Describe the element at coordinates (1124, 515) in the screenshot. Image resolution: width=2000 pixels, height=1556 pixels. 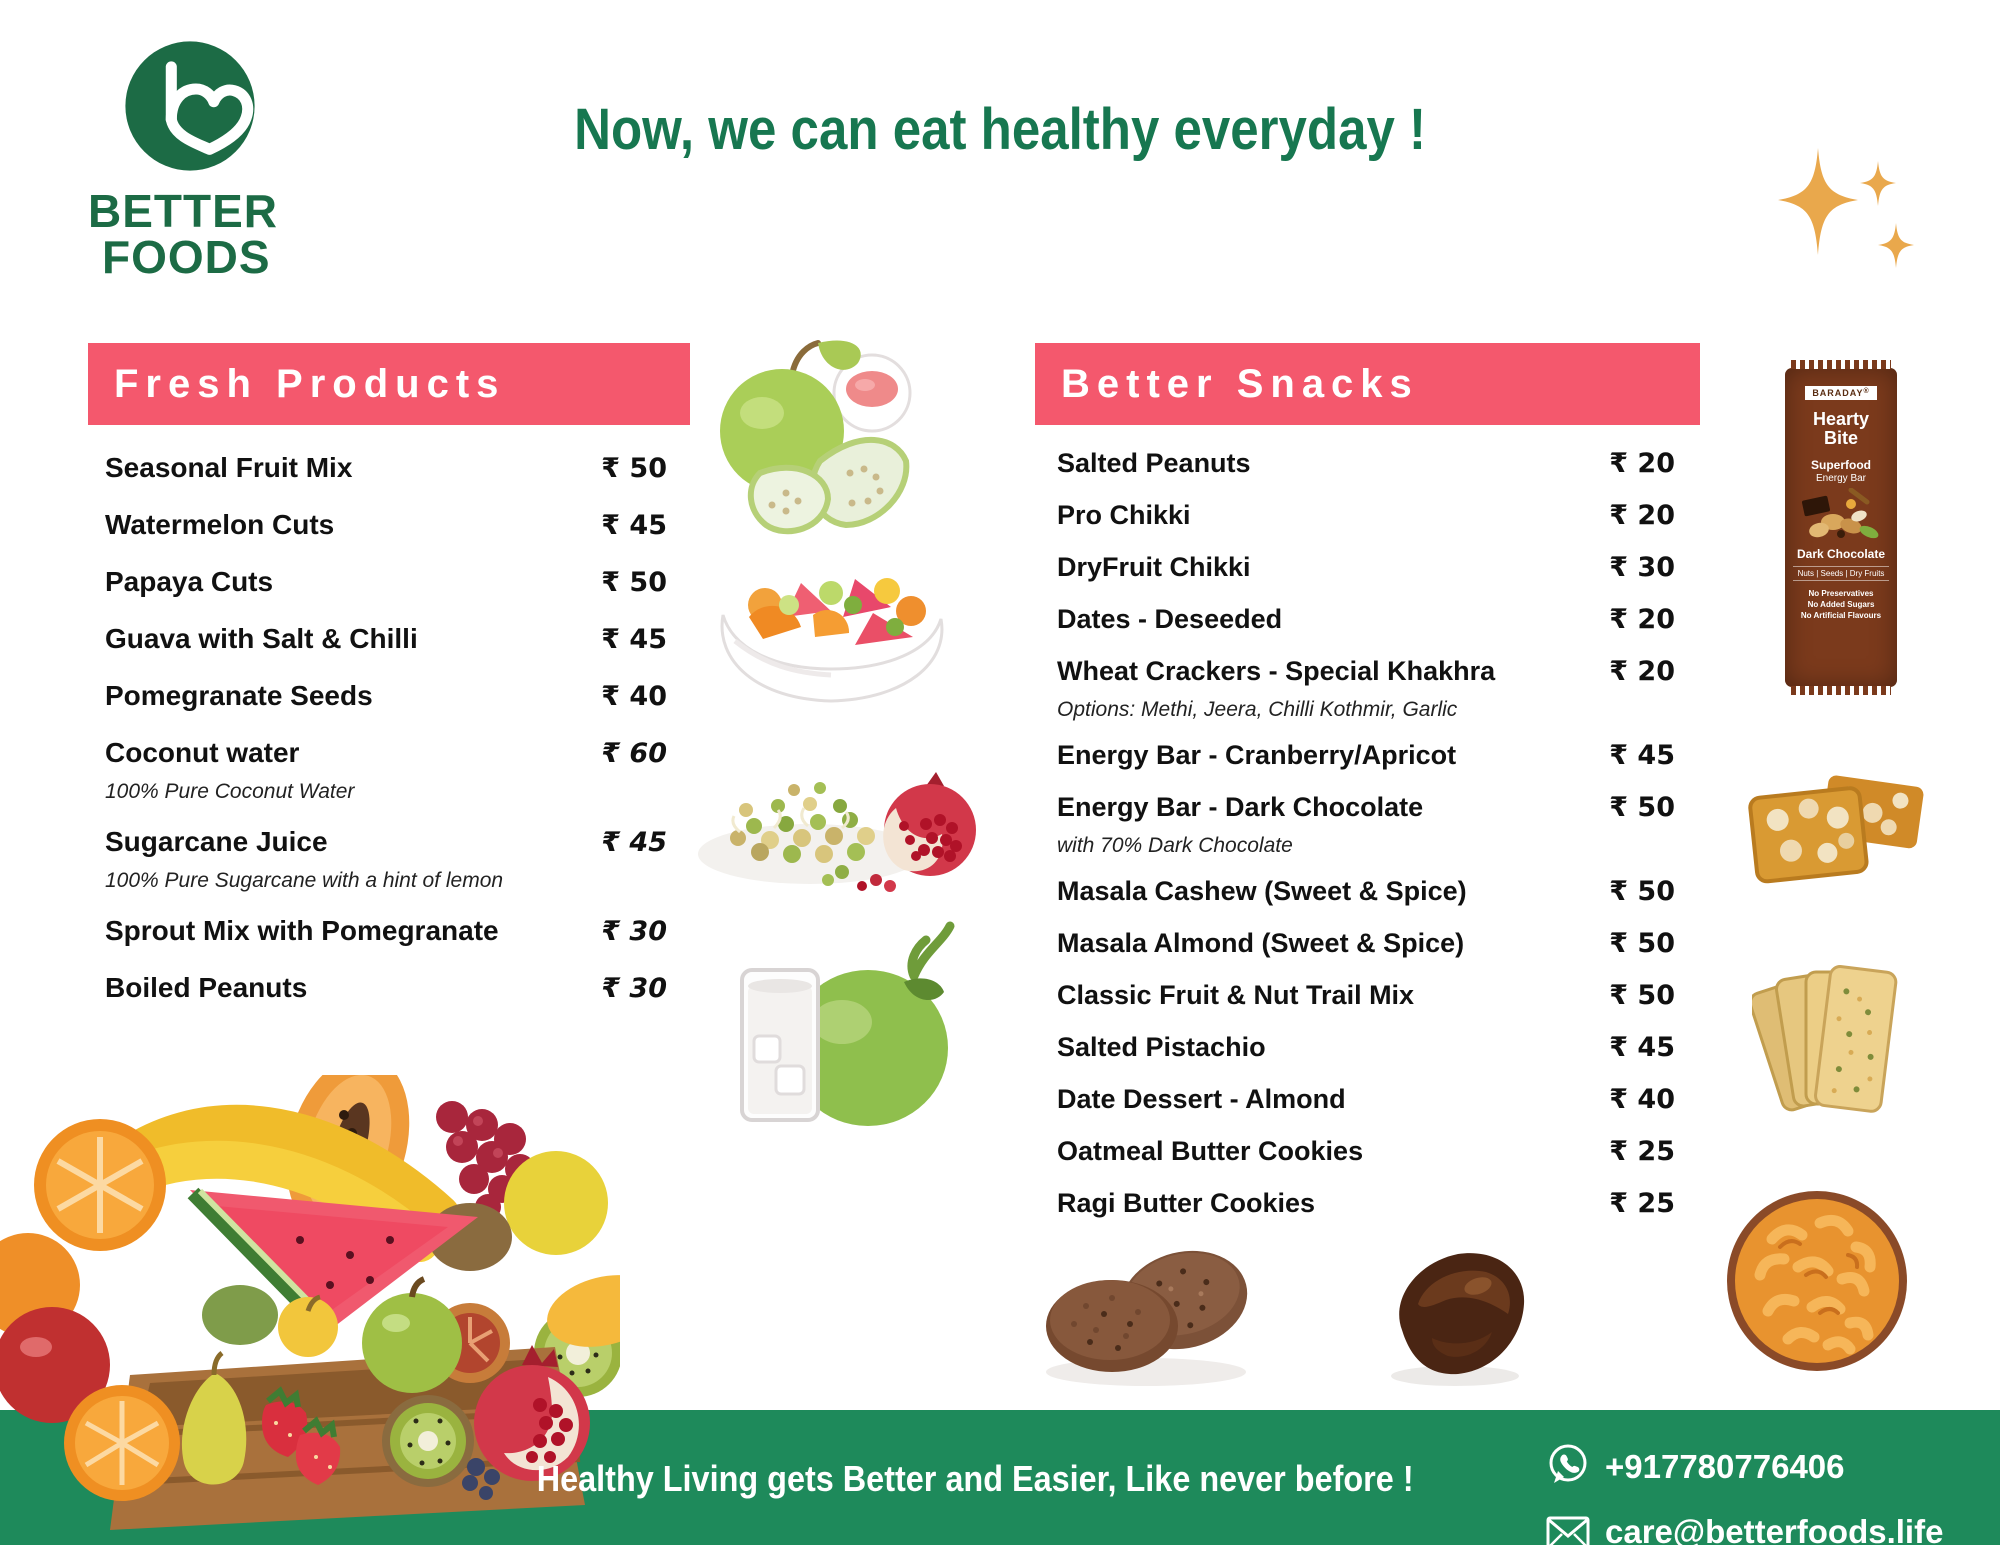
I see `item-name: Pro Chikki` at that location.